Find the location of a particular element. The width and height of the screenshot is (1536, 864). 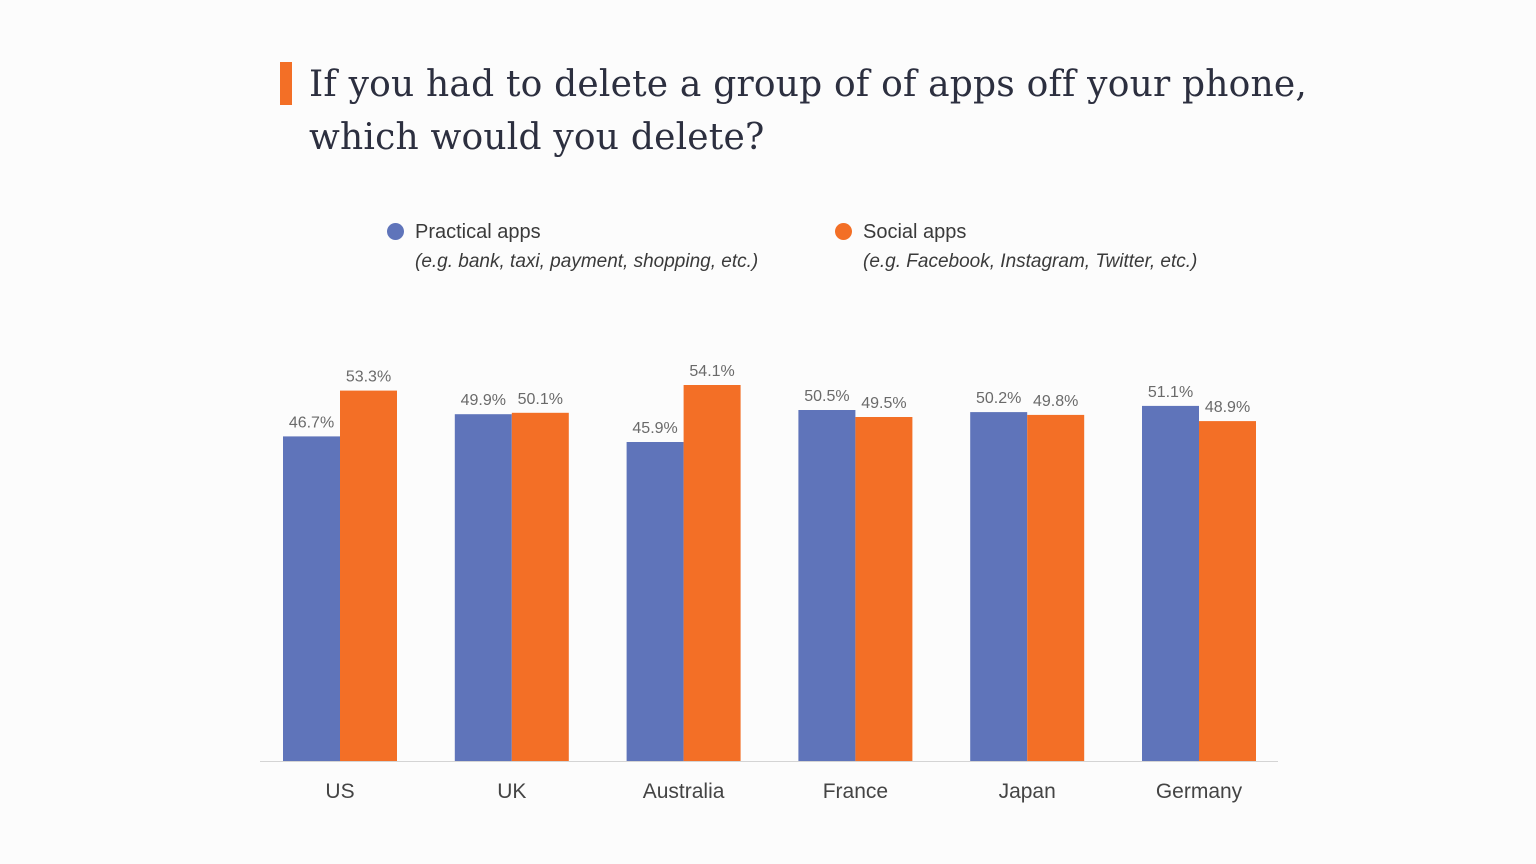

bar-practical-apps-uk is located at coordinates (483, 587).